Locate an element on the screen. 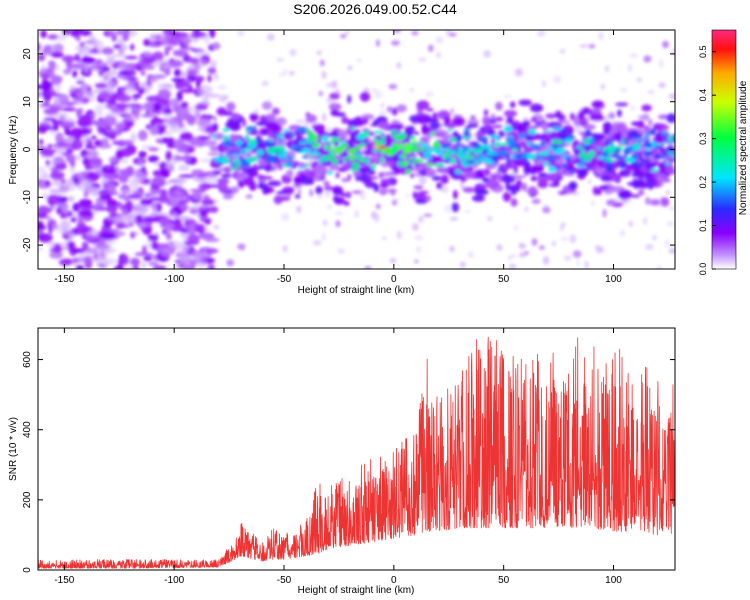 The image size is (750, 600). x-tick-label: 100 is located at coordinates (613, 580).